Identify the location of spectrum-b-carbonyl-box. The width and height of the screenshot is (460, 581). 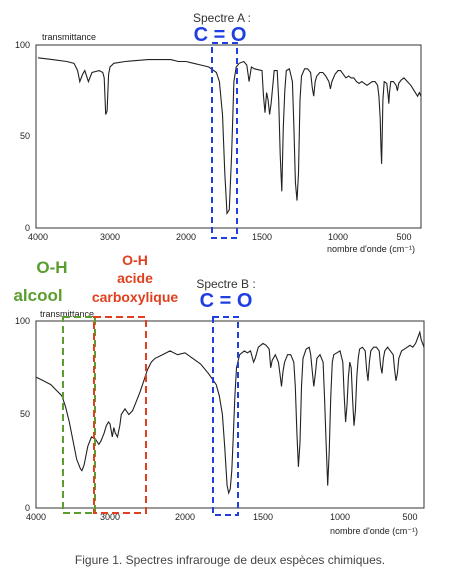
(225, 416).